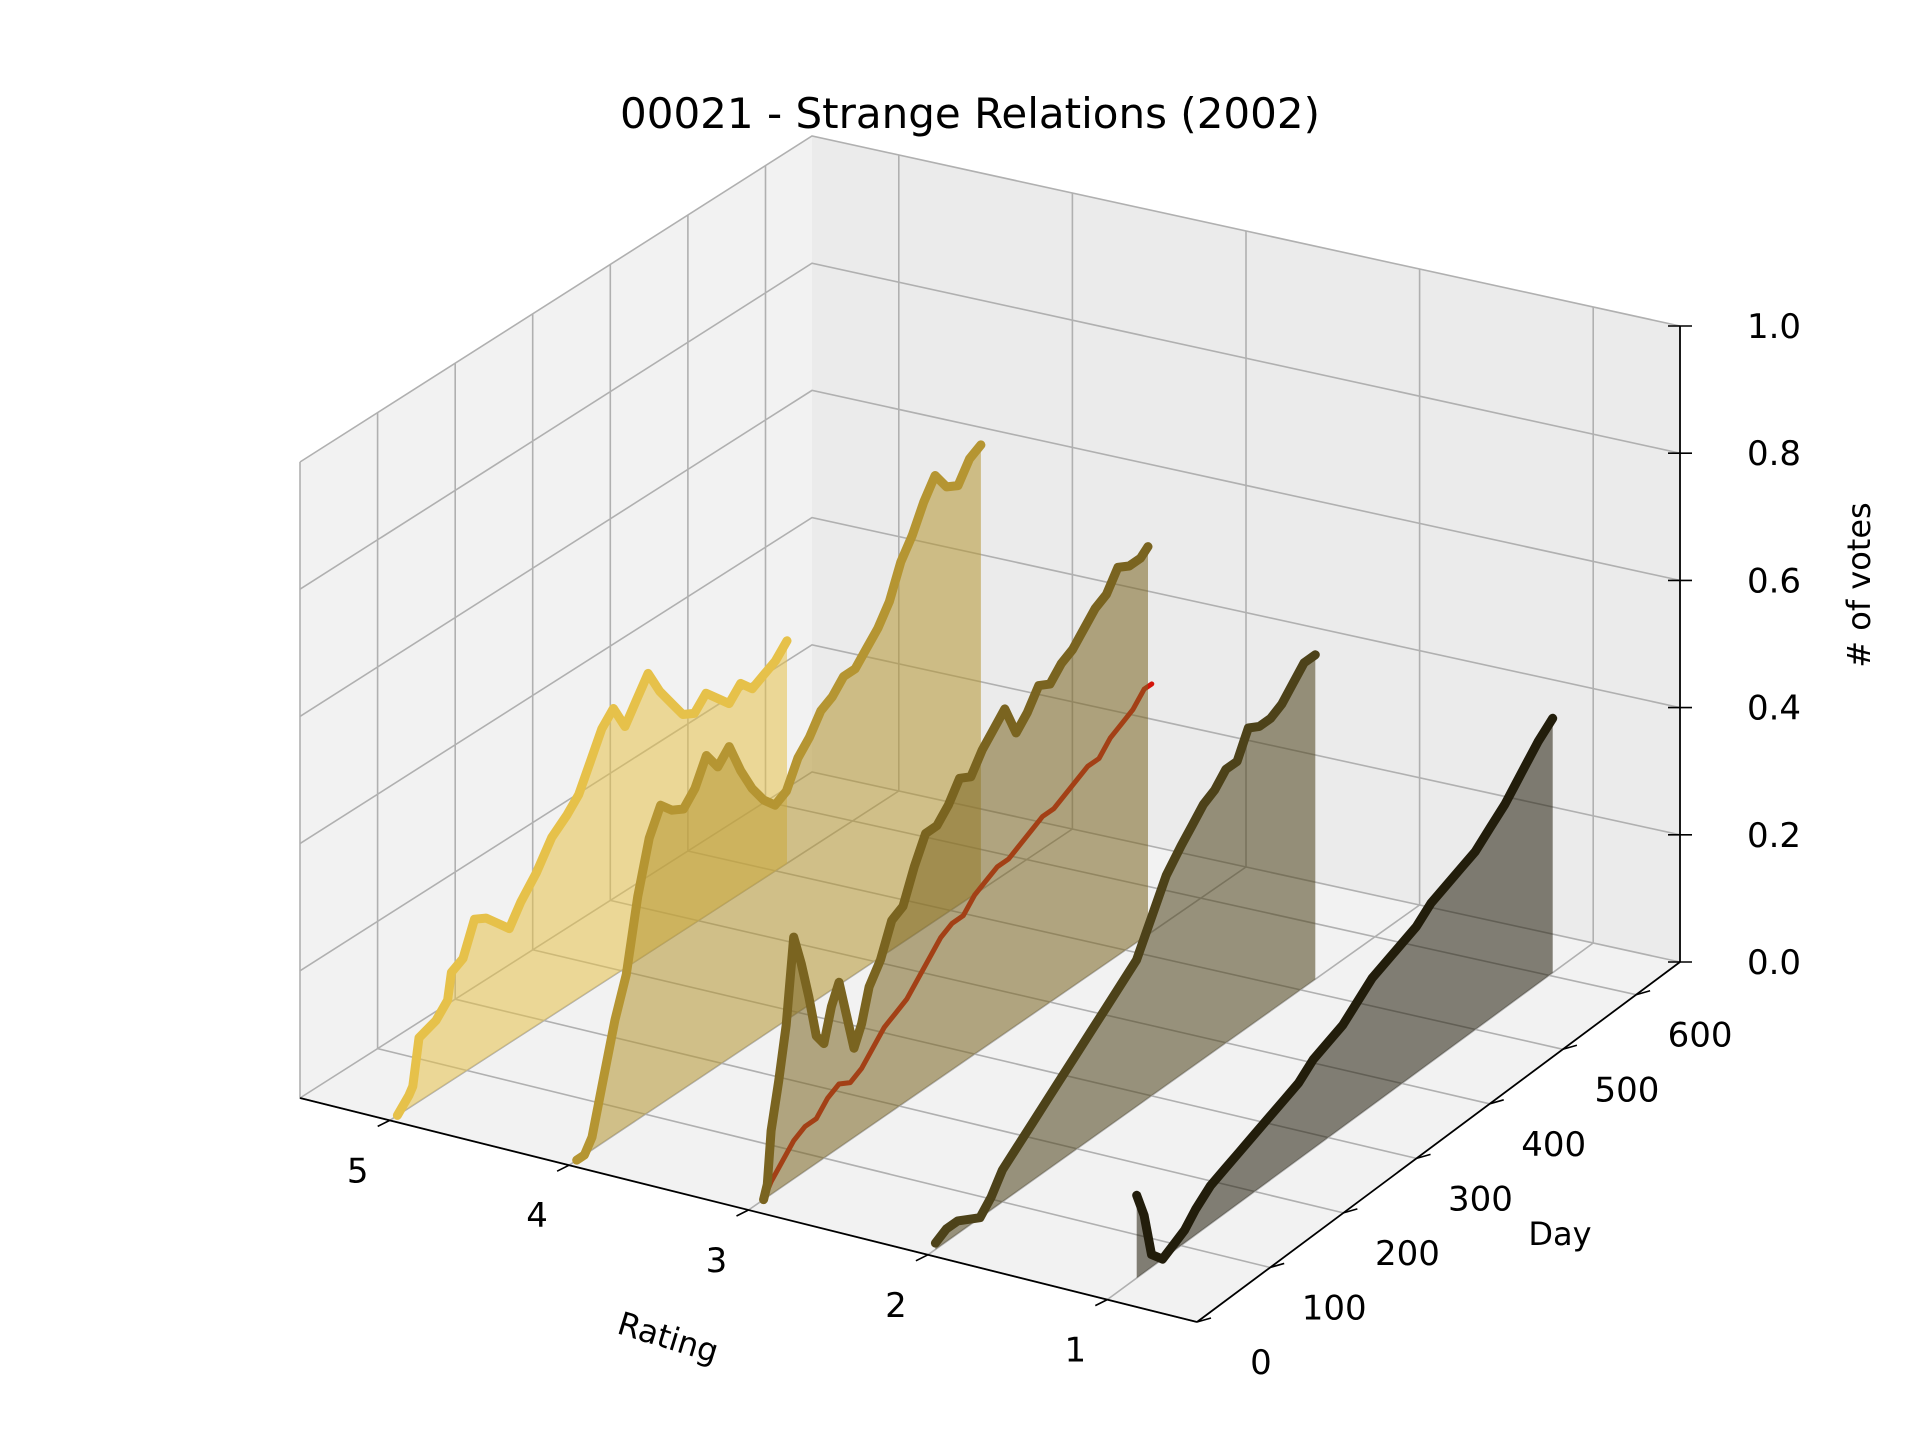 This screenshot has width=1920, height=1445. I want to click on z-tick-label: 0.4, so click(1774, 709).